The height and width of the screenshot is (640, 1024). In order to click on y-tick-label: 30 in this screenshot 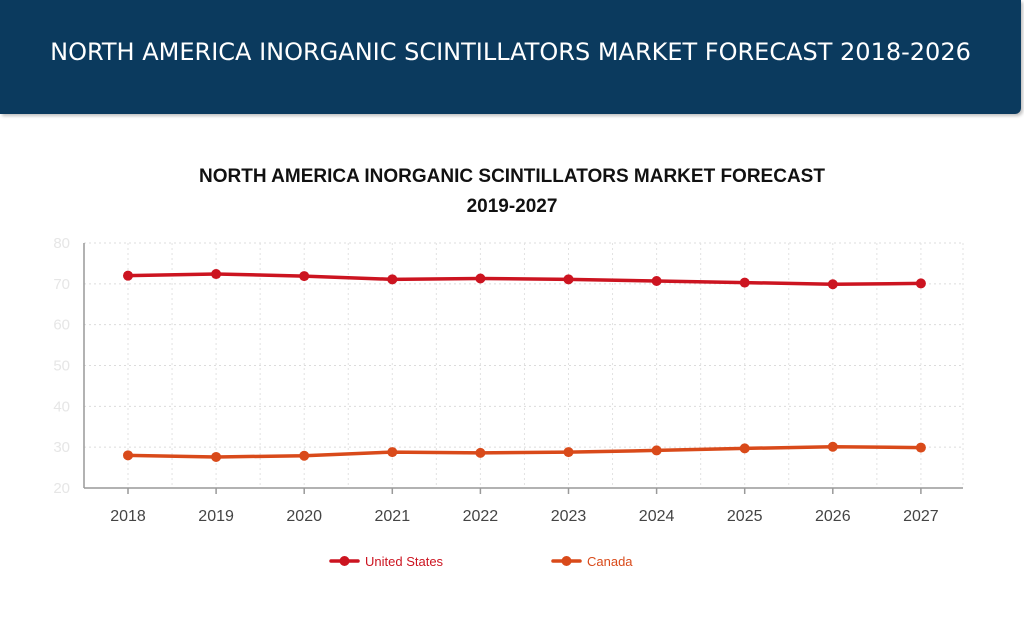, I will do `click(61, 447)`.